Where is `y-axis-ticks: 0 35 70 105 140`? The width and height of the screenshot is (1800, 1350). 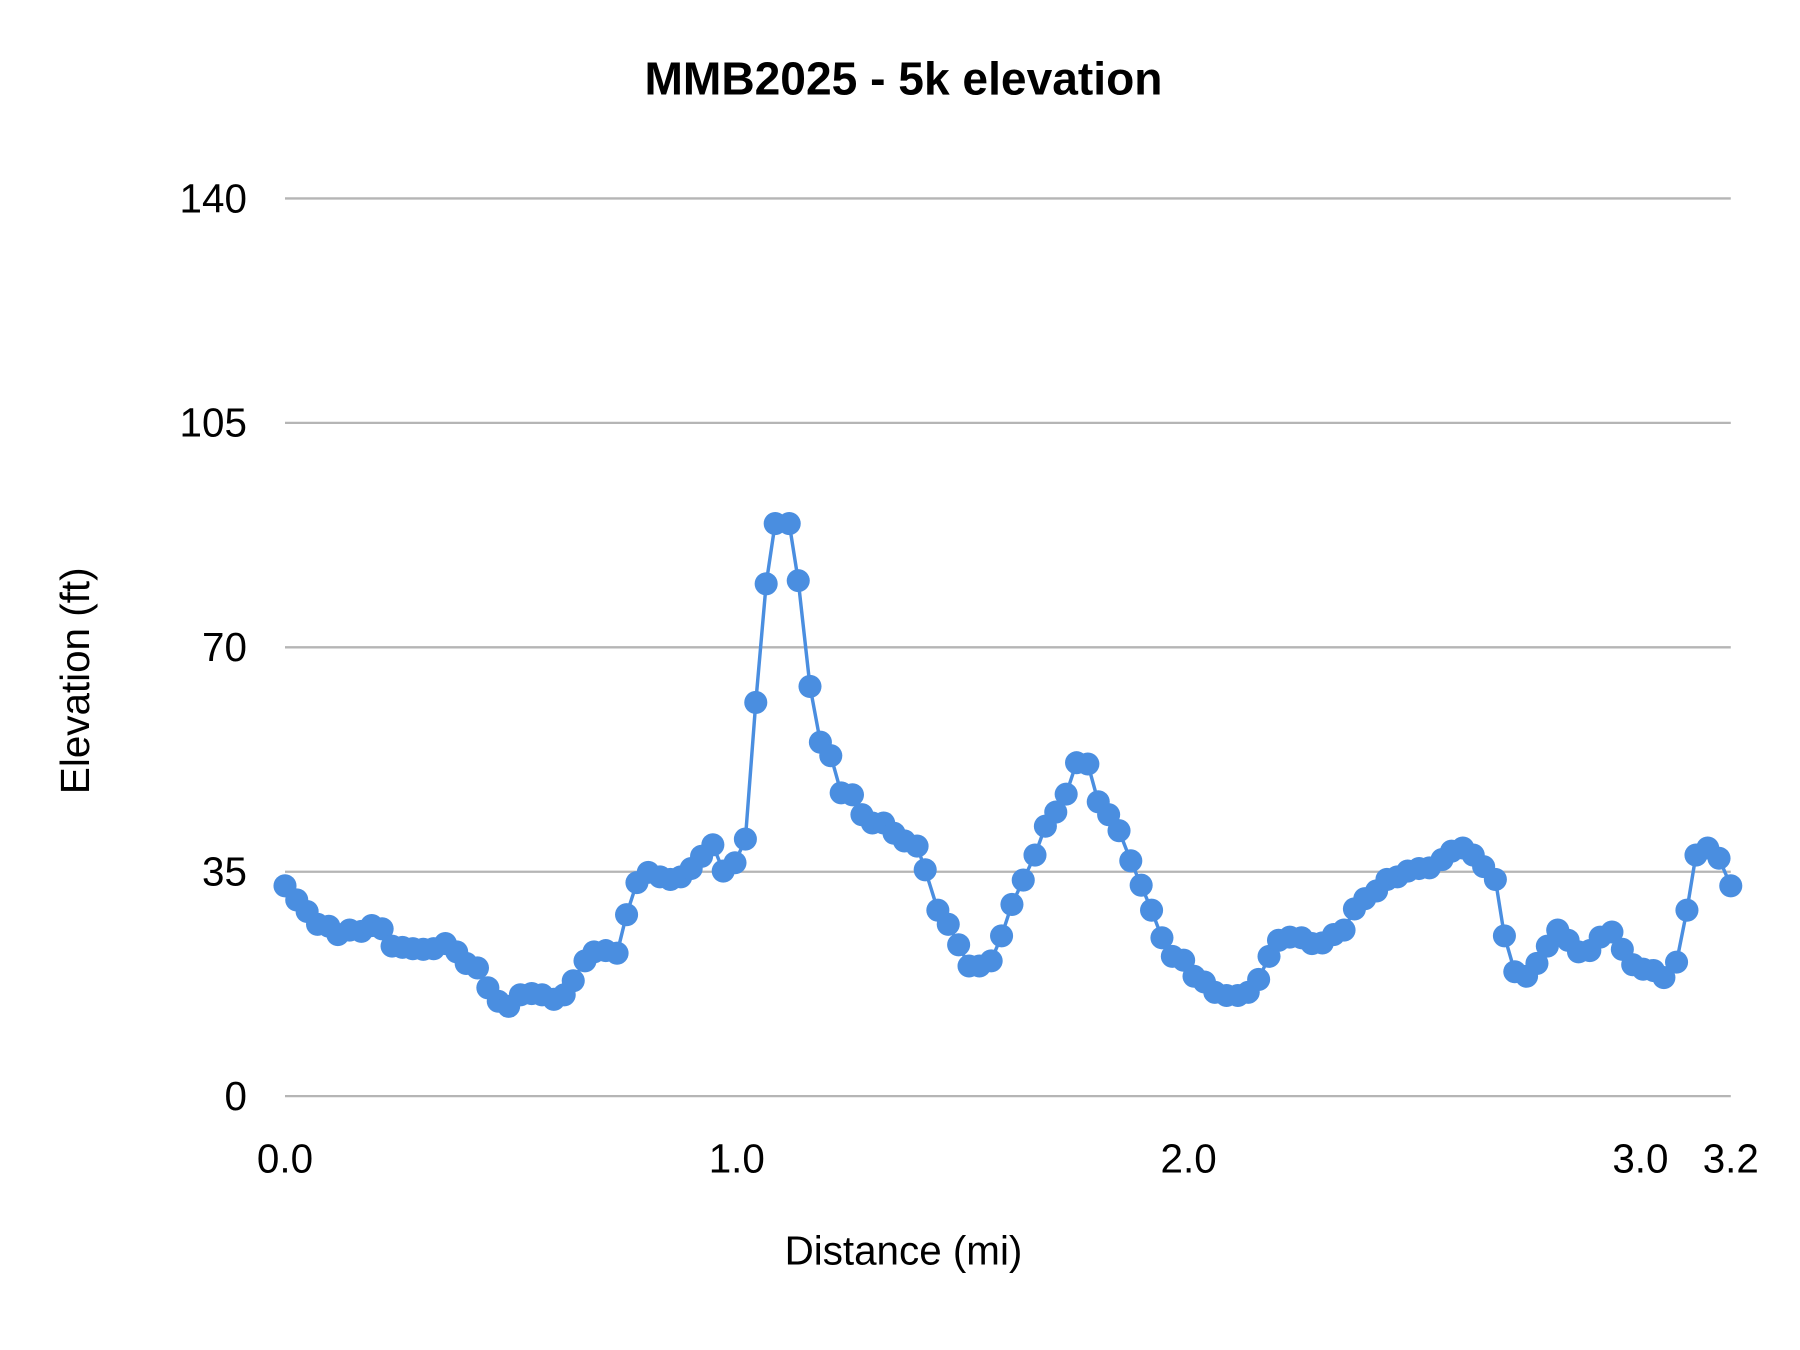
y-axis-ticks: 0 35 70 105 140 is located at coordinates (213, 647).